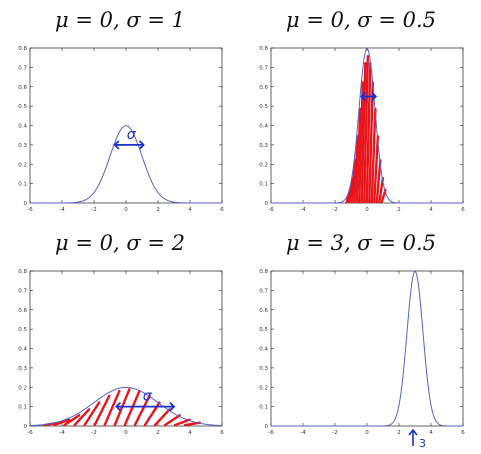 This screenshot has height=454, width=481. I want to click on chart-title-3: μ = 0, σ = 2, so click(120, 243).